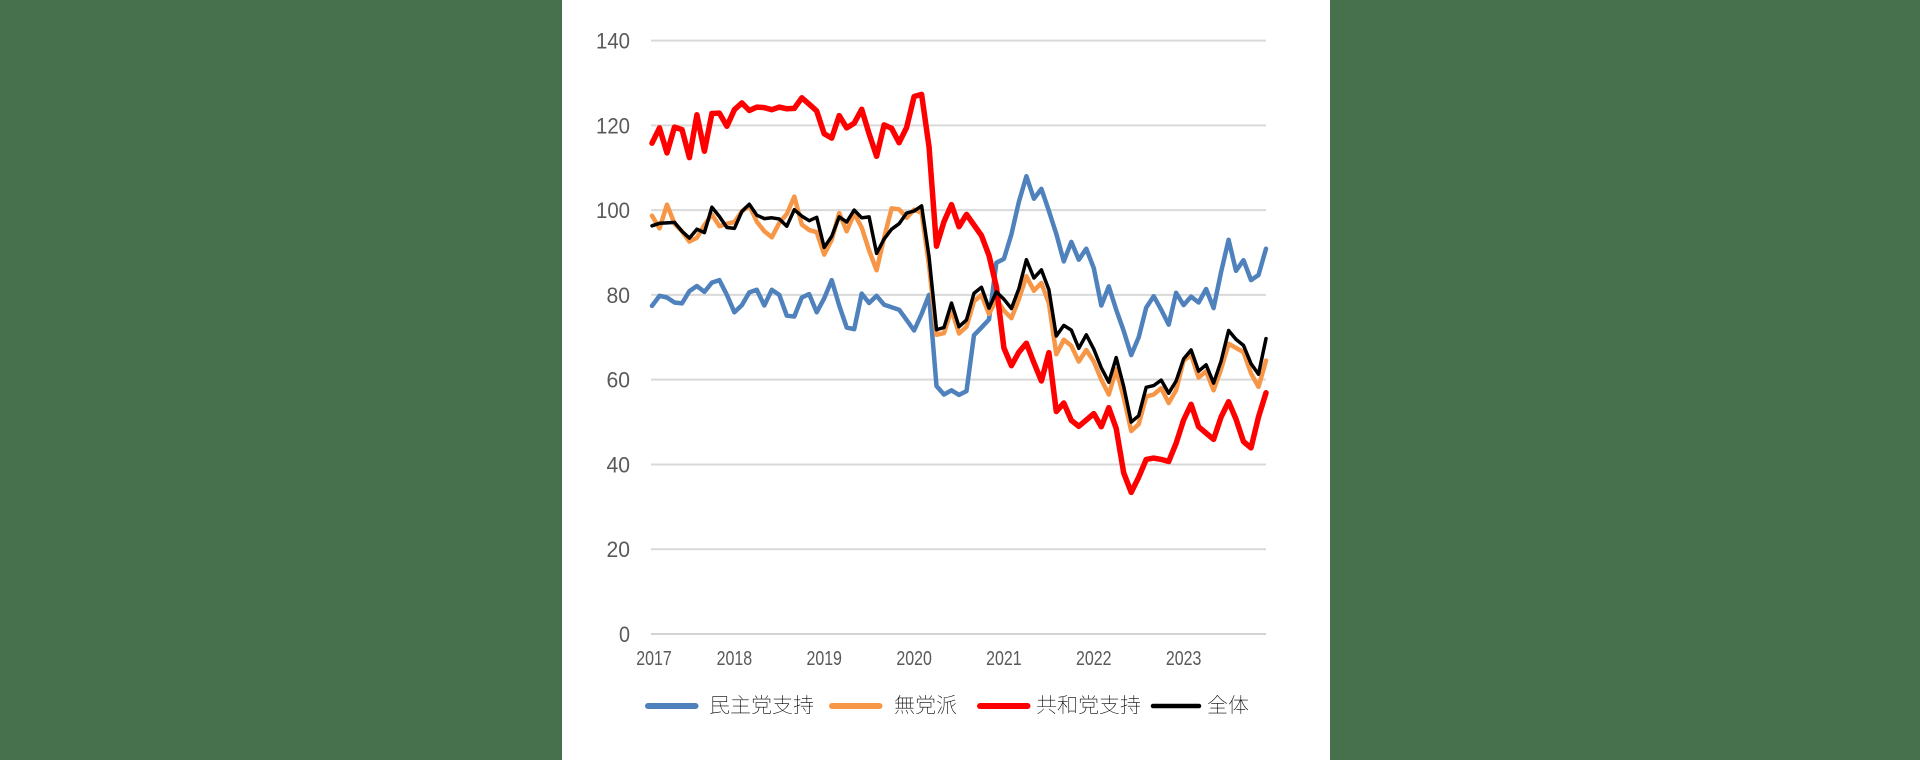 This screenshot has height=760, width=1920. Describe the element at coordinates (613, 210) in the screenshot. I see `svg-text: 100` at that location.